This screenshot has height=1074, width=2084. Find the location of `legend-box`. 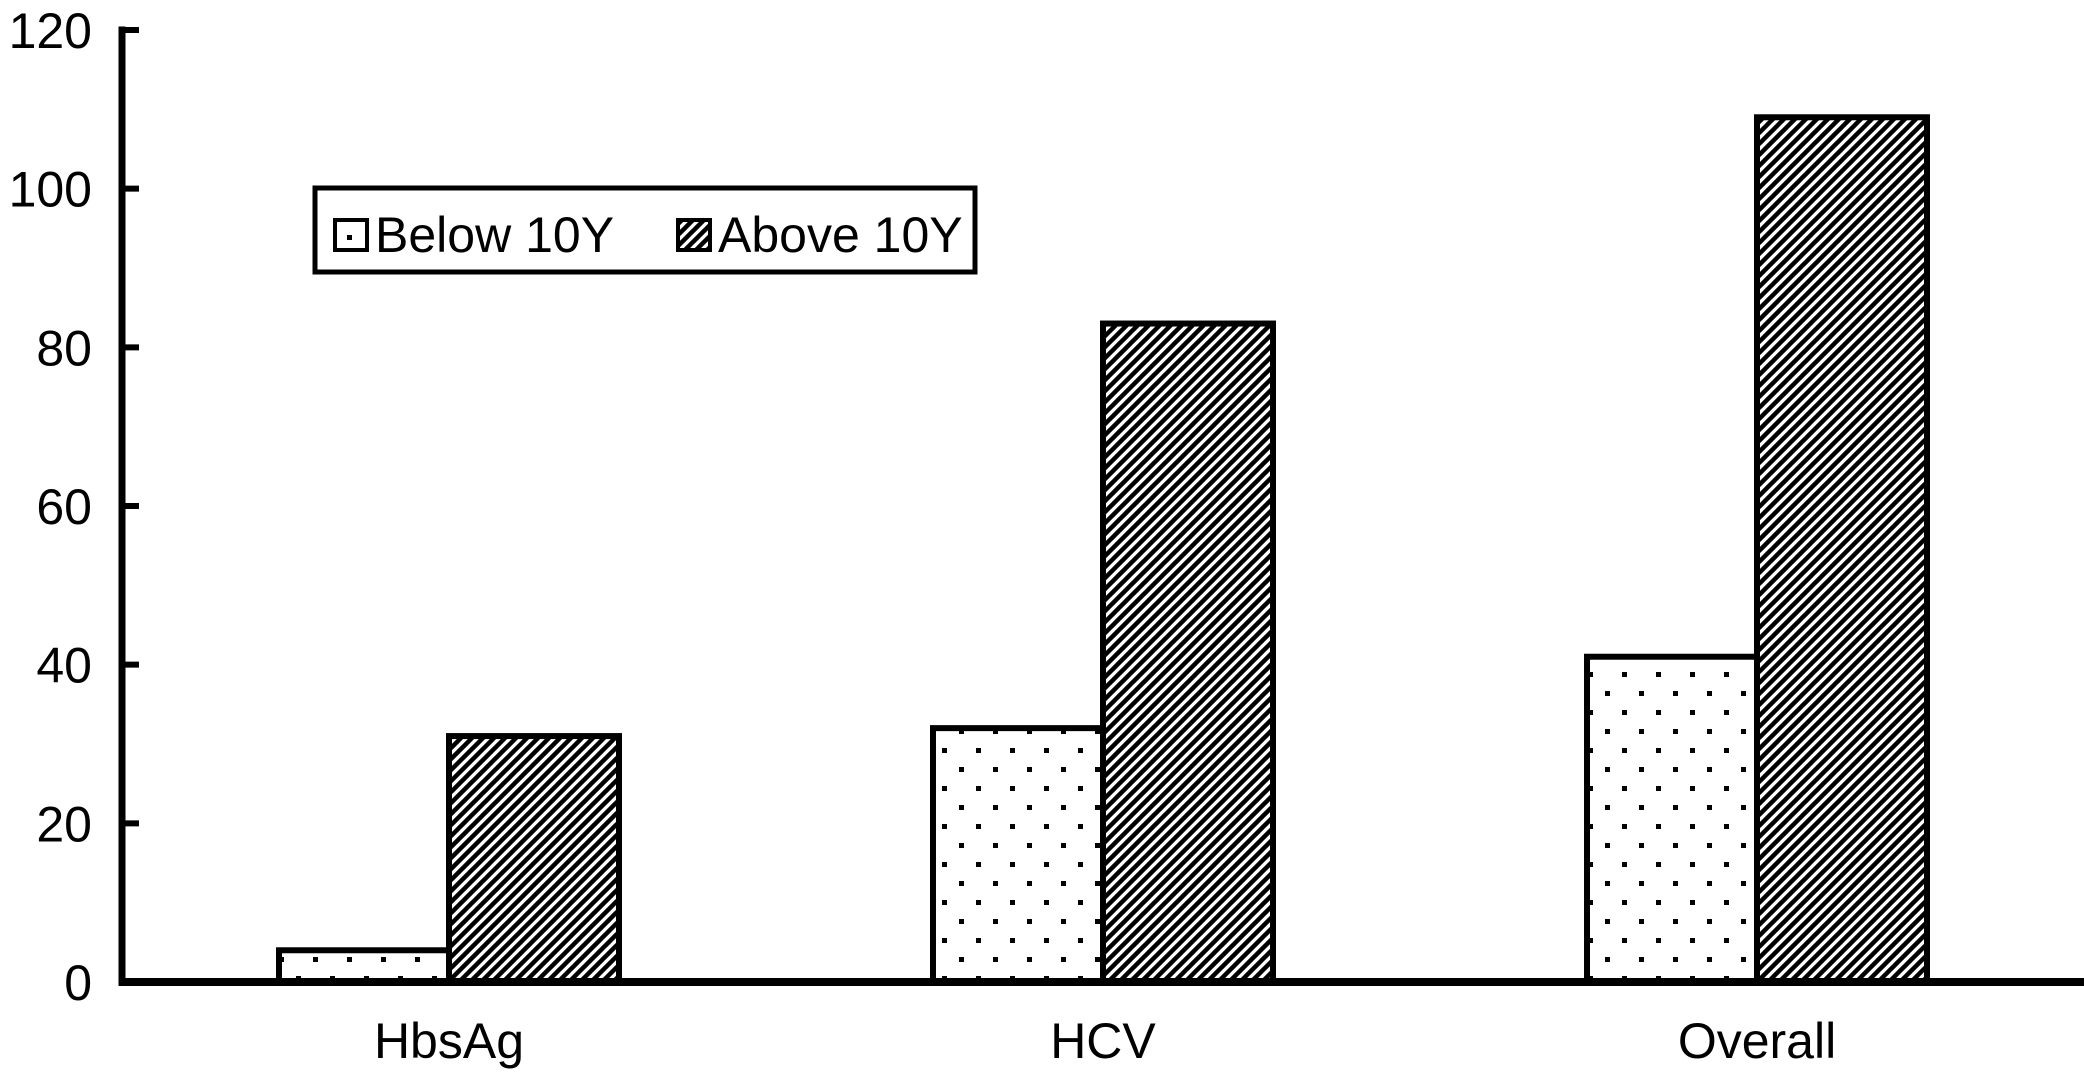

legend-box is located at coordinates (645, 230).